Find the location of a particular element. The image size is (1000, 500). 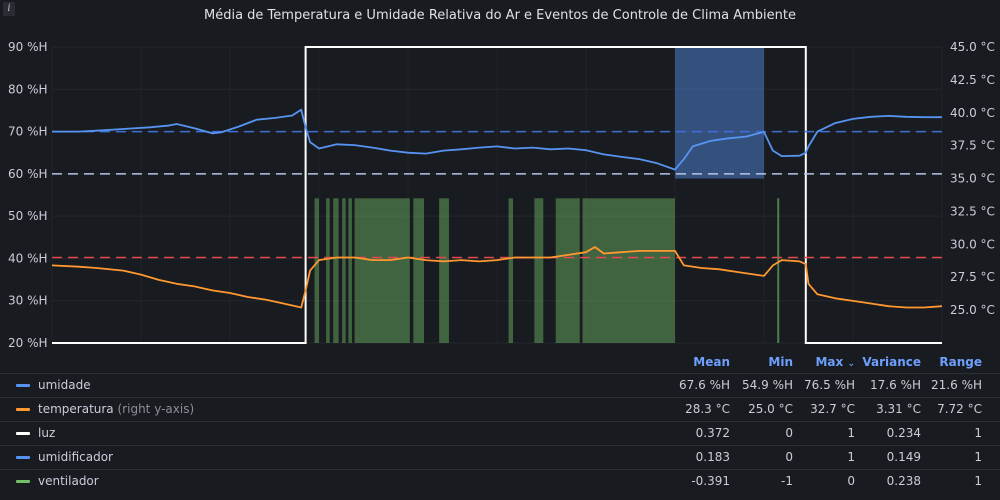

legend-col-range: Range is located at coordinates (960, 362).